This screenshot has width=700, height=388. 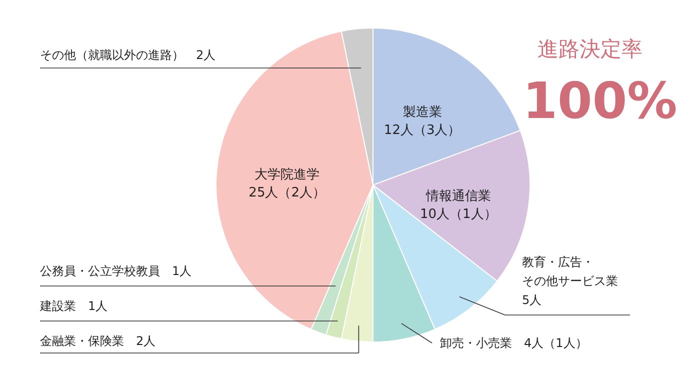 What do you see at coordinates (590, 49) in the screenshot?
I see `chart-title: 進路決定率` at bounding box center [590, 49].